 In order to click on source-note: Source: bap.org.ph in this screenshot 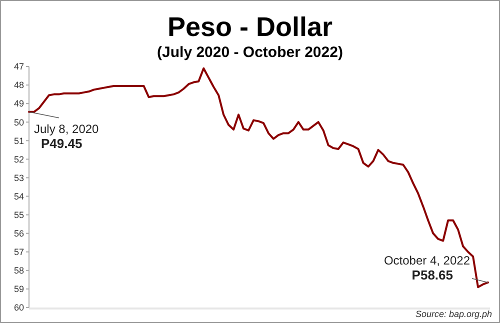, I will do `click(453, 314)`.